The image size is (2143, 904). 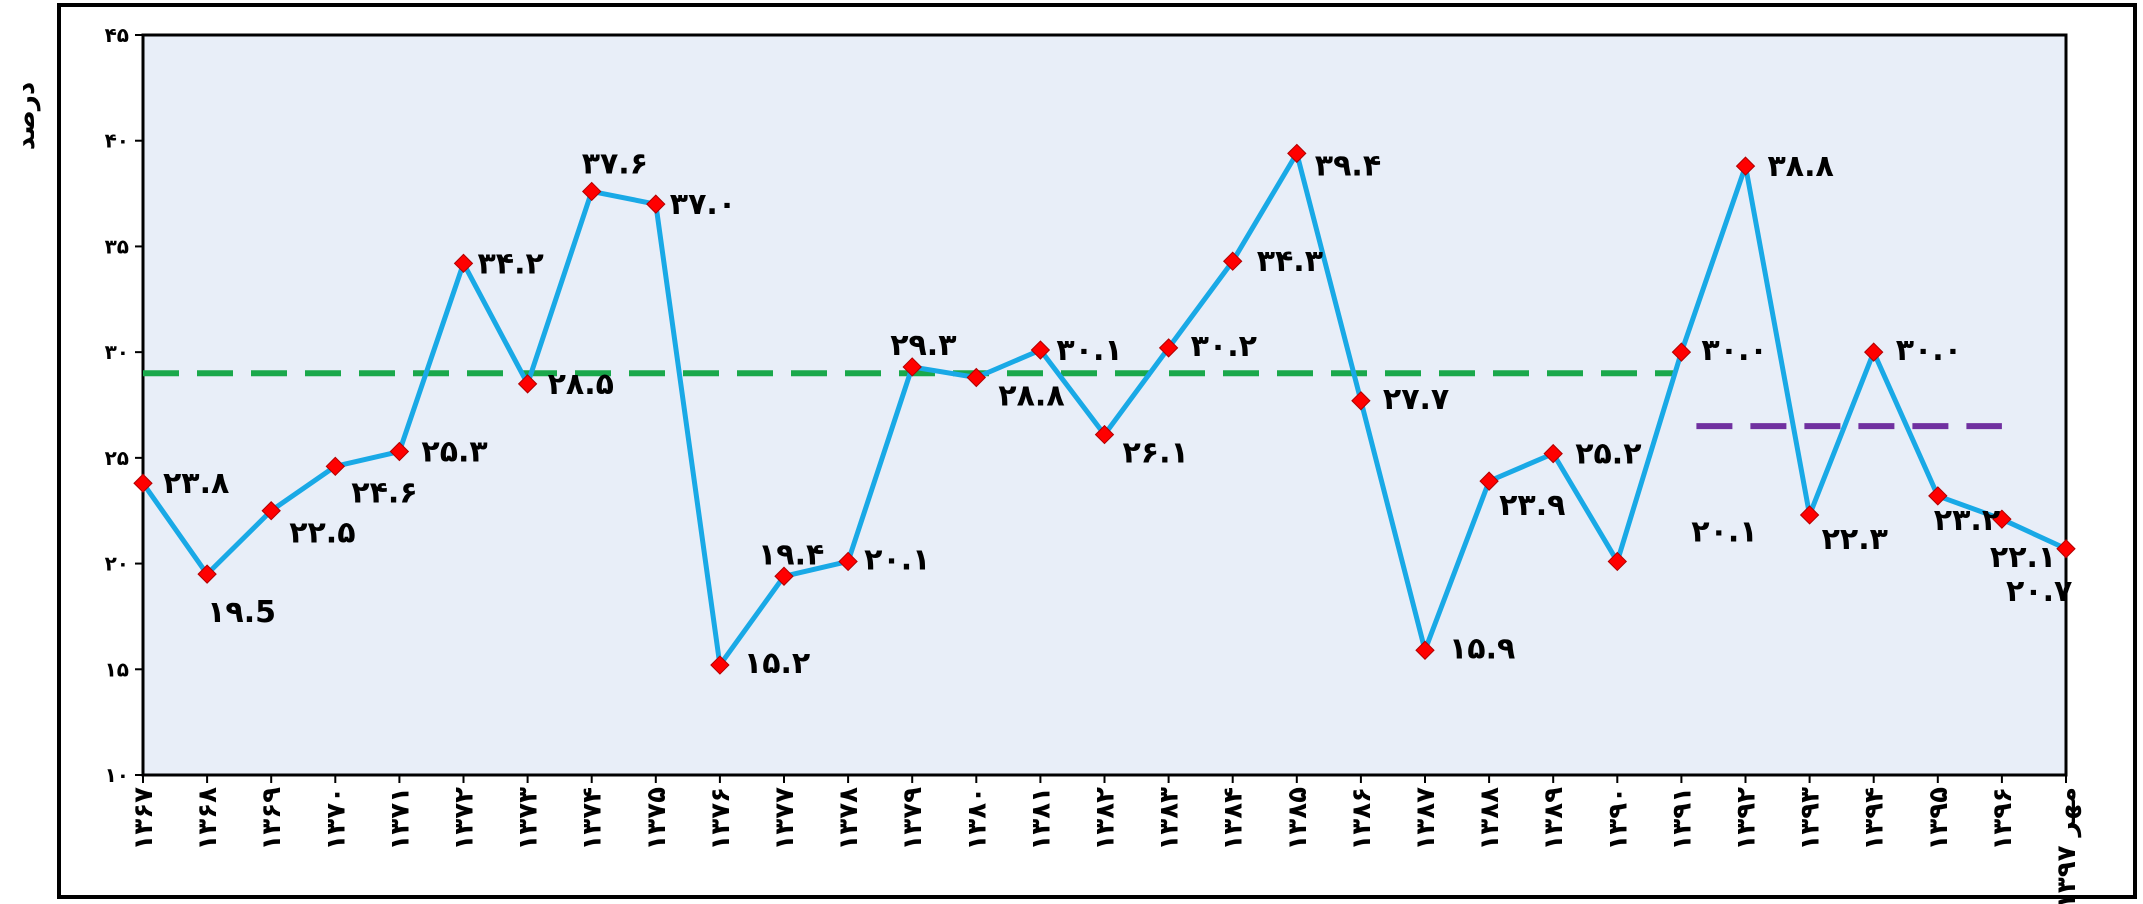 What do you see at coordinates (721, 818) in the screenshot?
I see `x-tick-label: ۱۳۷۶` at bounding box center [721, 818].